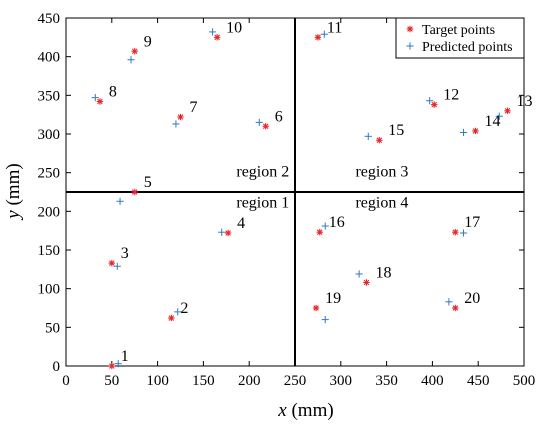 The height and width of the screenshot is (425, 550). What do you see at coordinates (49, 251) in the screenshot?
I see `y-tick-label: 150` at bounding box center [49, 251].